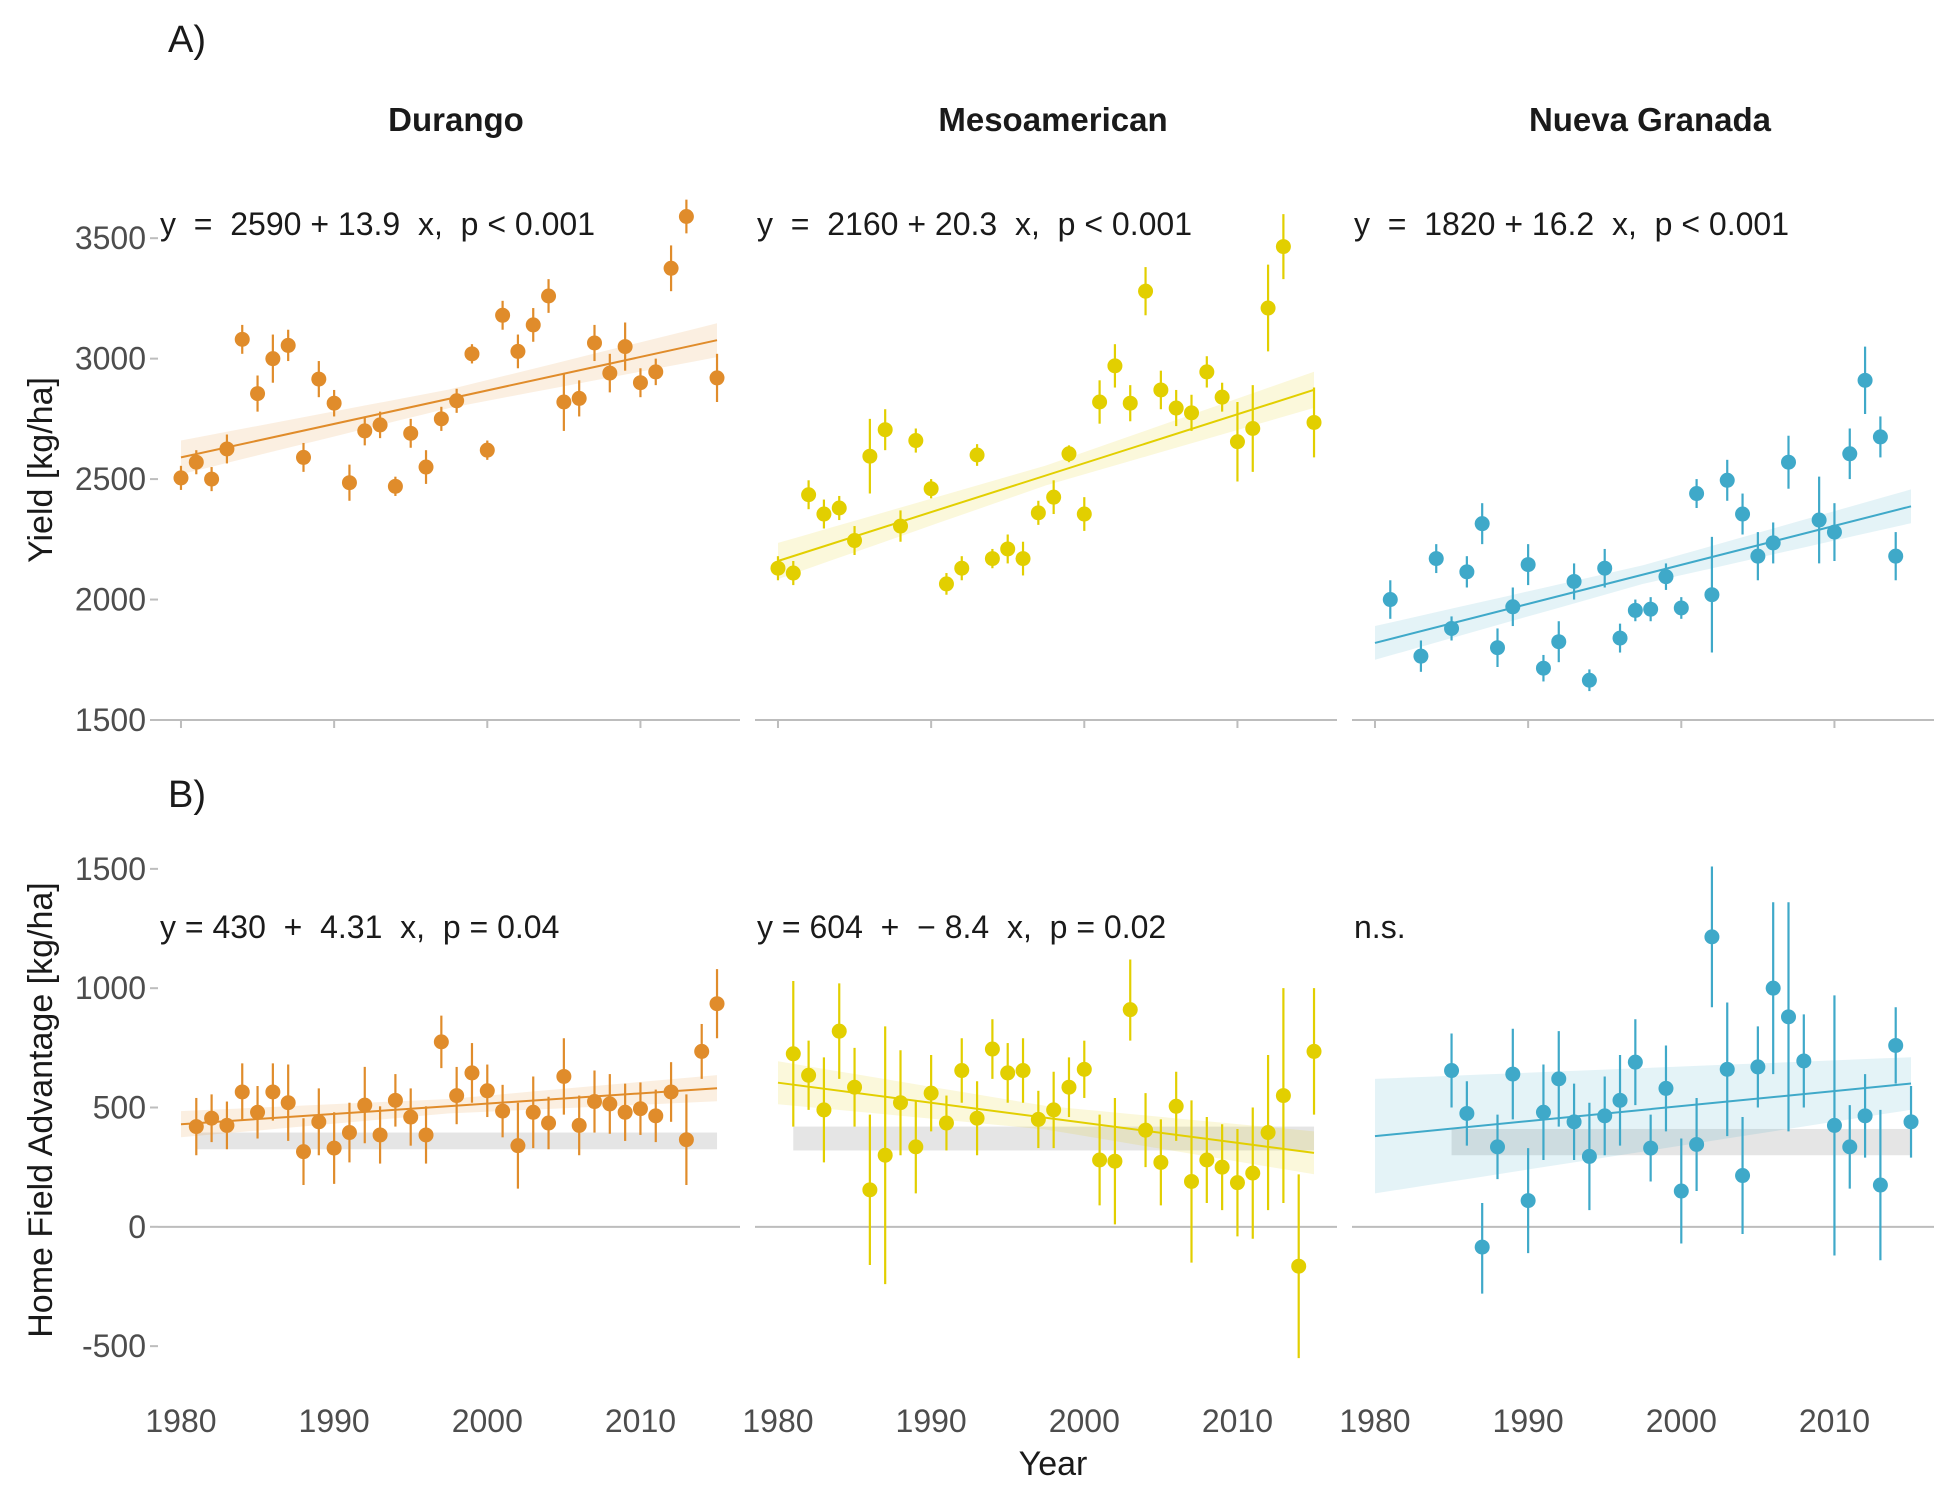 This screenshot has height=1500, width=1950. What do you see at coordinates (1643, 467) in the screenshot?
I see `panel-a-nueva-granada: y = 1820 + 16.2 x, p < 0.001` at bounding box center [1643, 467].